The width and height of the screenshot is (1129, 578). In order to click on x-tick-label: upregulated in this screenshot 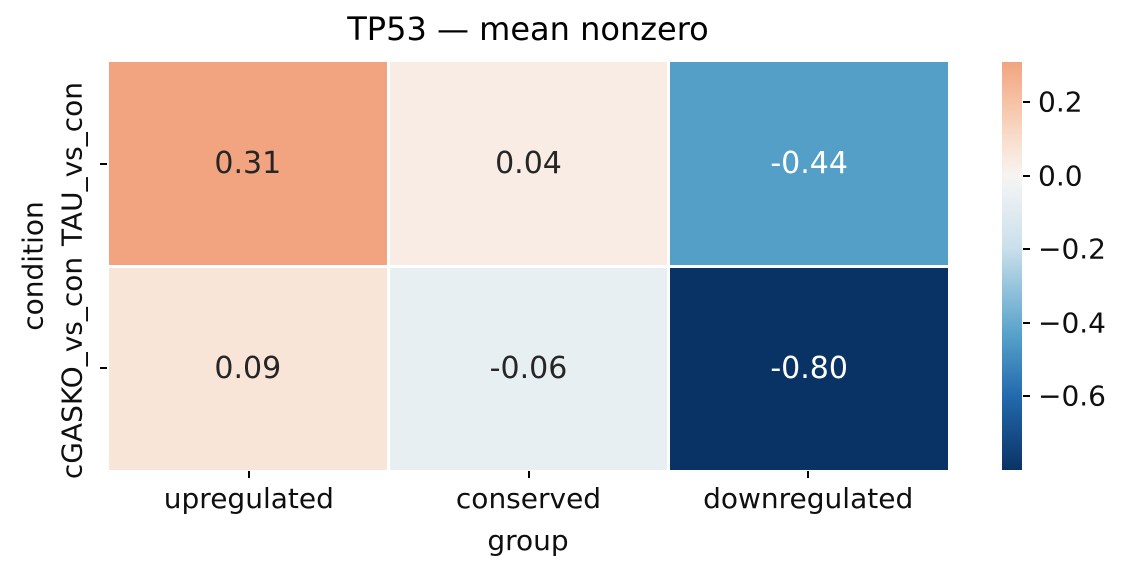, I will do `click(248, 498)`.